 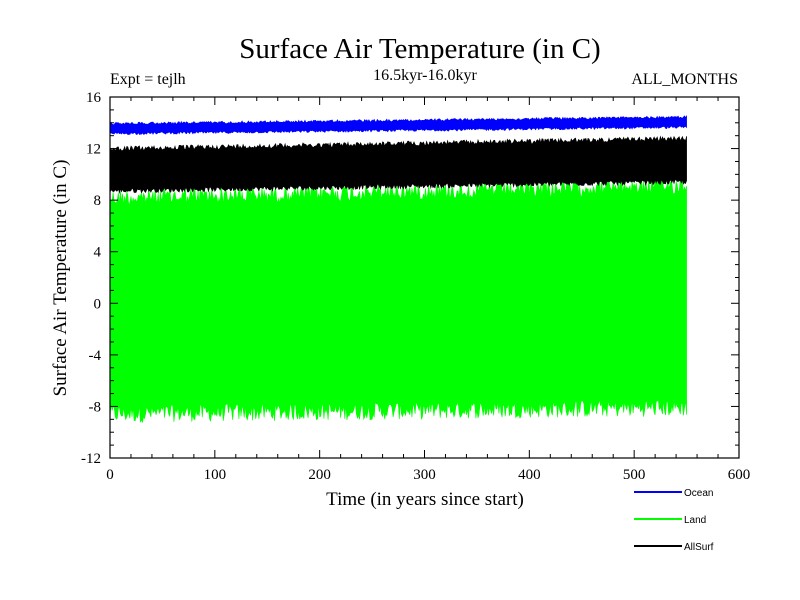 What do you see at coordinates (398, 125) in the screenshot?
I see `series-ocean-band` at bounding box center [398, 125].